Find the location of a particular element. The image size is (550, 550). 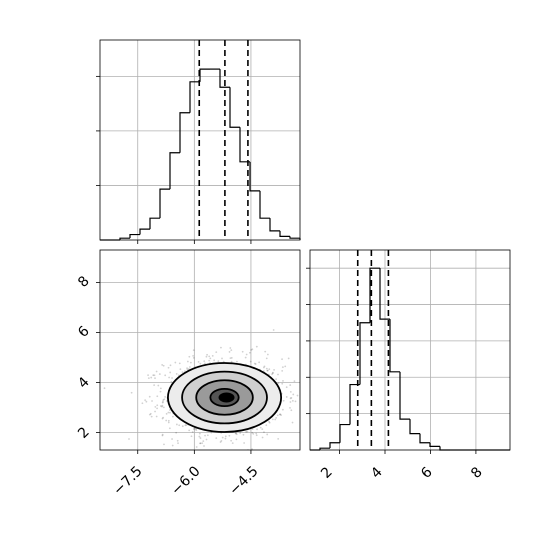

hist2-ticks is located at coordinates (391, 360).